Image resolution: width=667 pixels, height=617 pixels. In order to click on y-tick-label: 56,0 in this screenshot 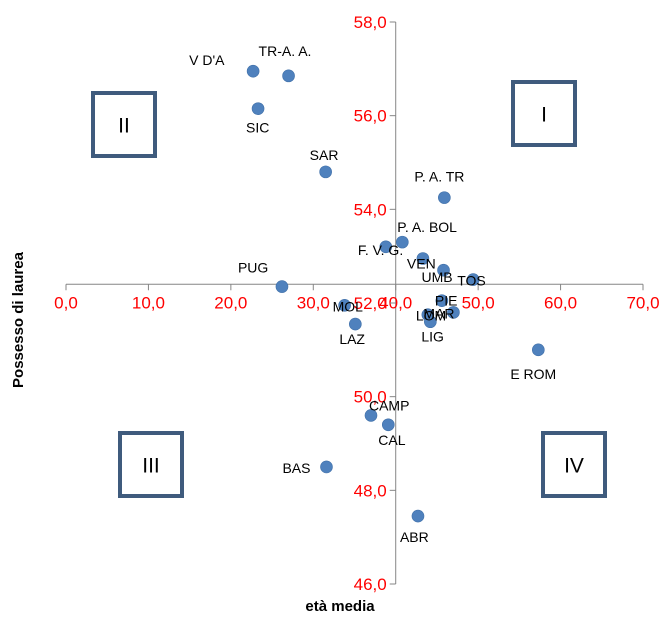, I will do `click(370, 116)`.